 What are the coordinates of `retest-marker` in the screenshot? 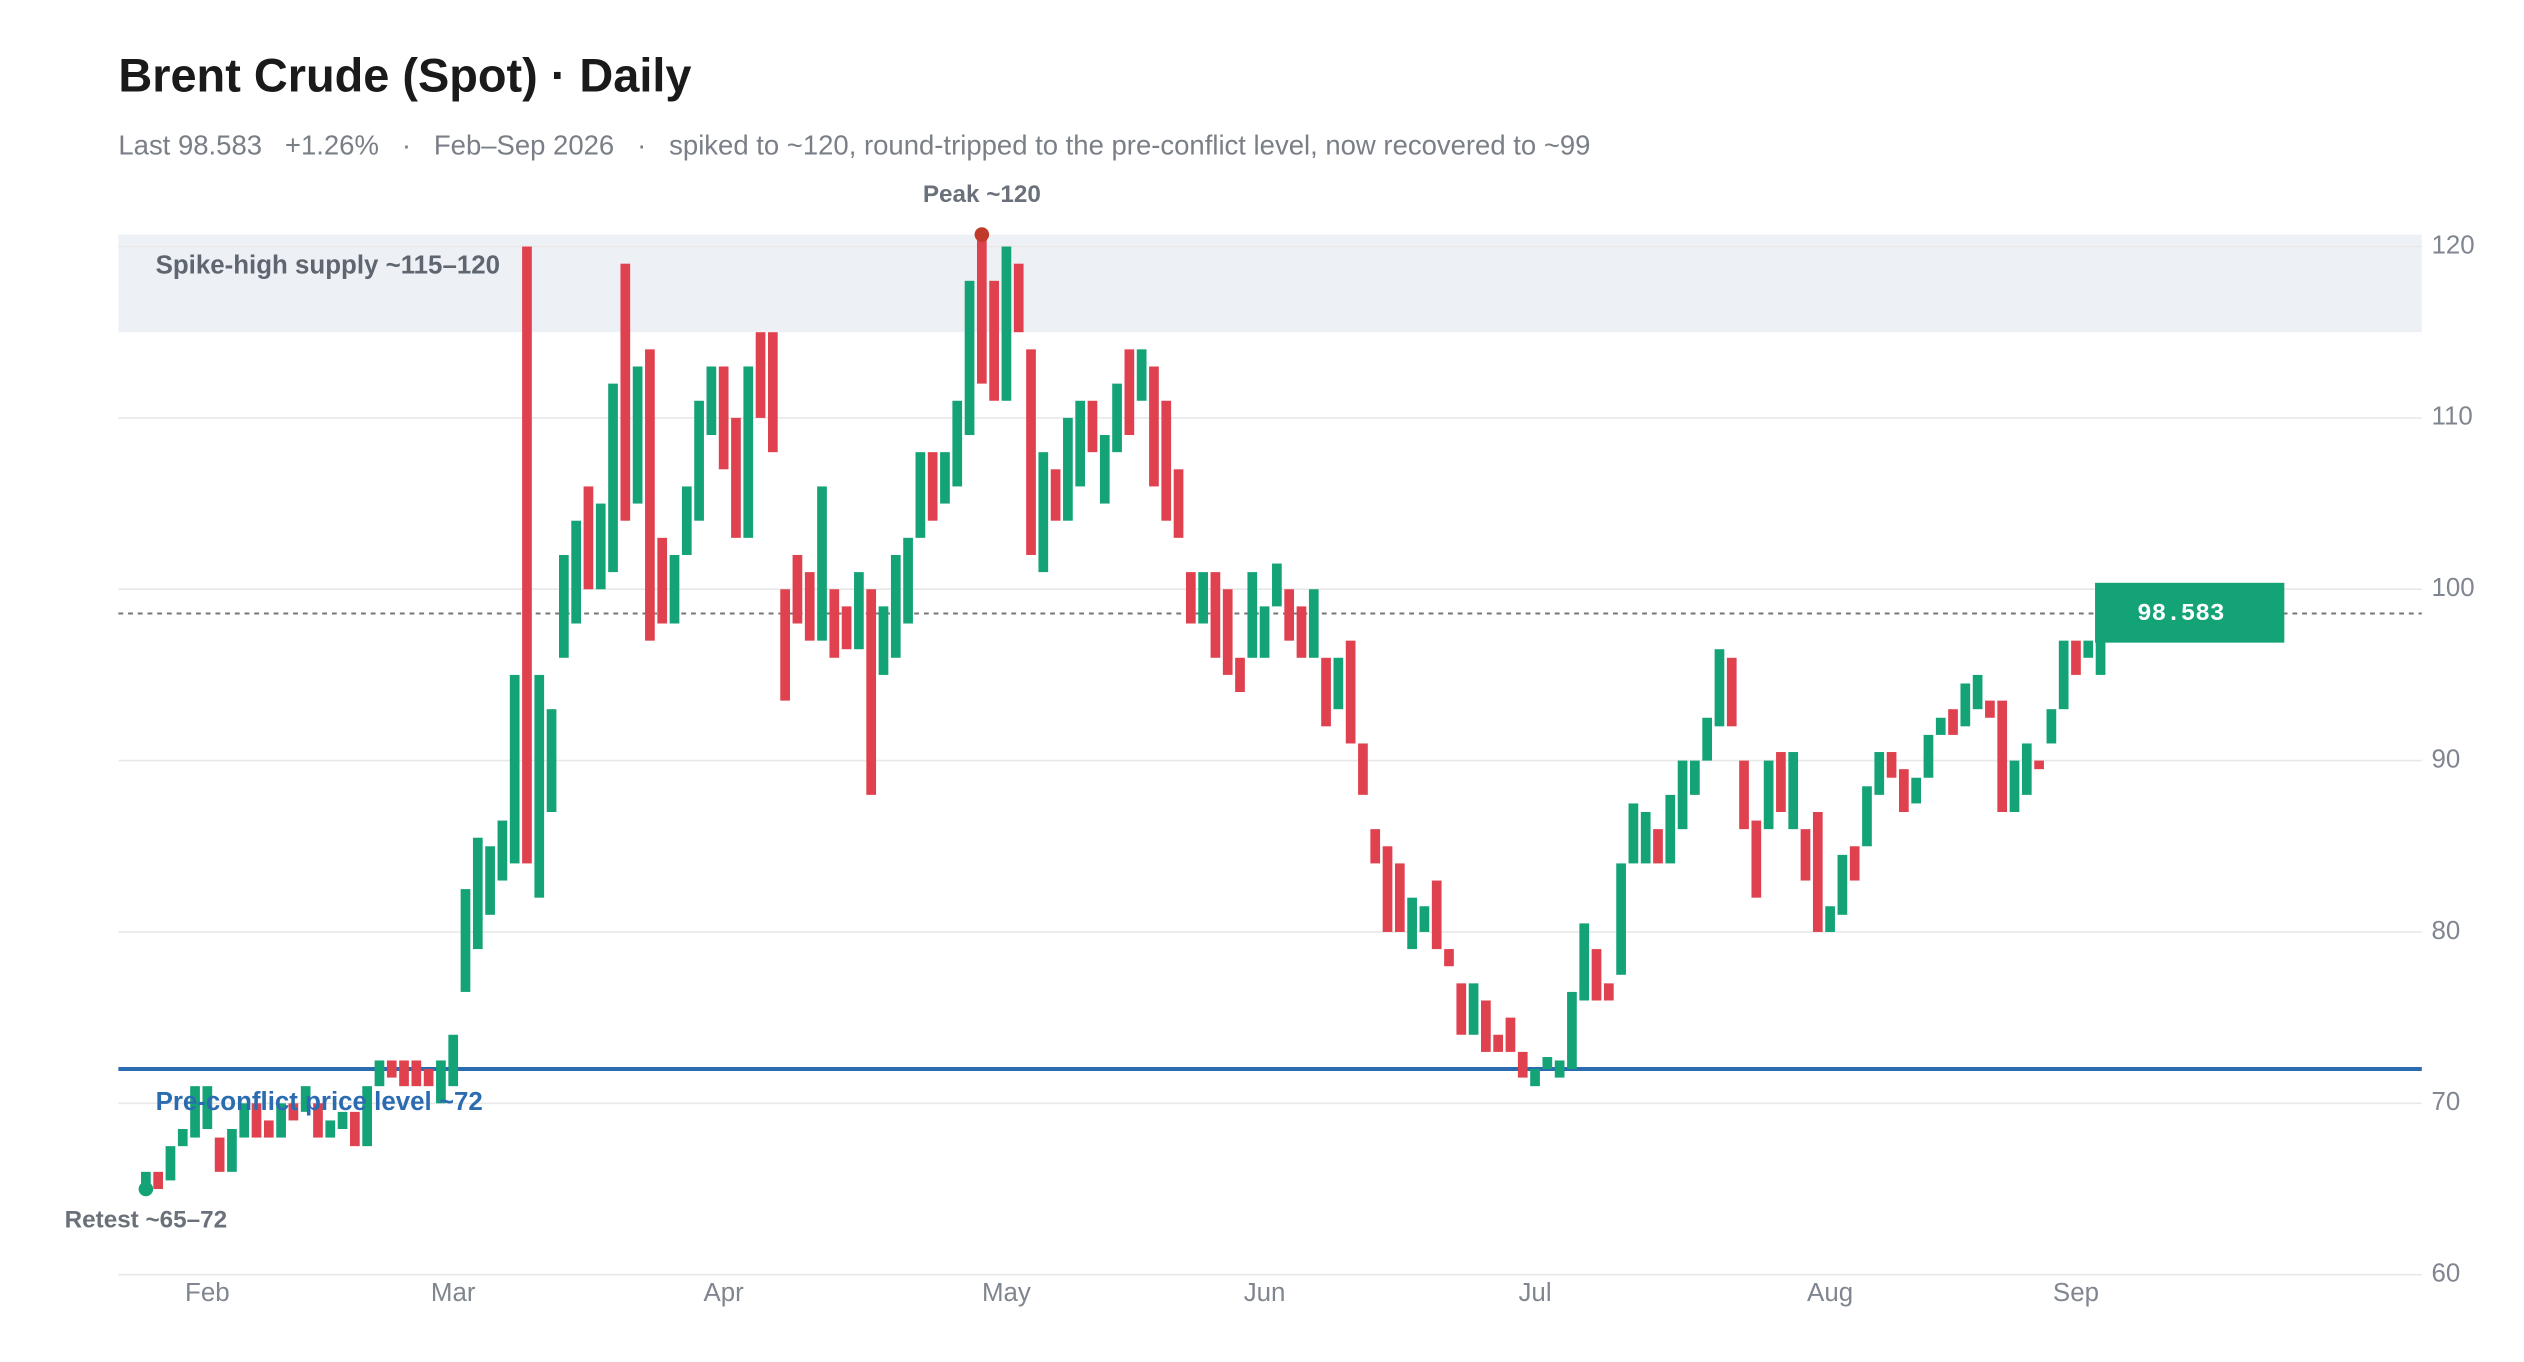 It's located at (146, 1189).